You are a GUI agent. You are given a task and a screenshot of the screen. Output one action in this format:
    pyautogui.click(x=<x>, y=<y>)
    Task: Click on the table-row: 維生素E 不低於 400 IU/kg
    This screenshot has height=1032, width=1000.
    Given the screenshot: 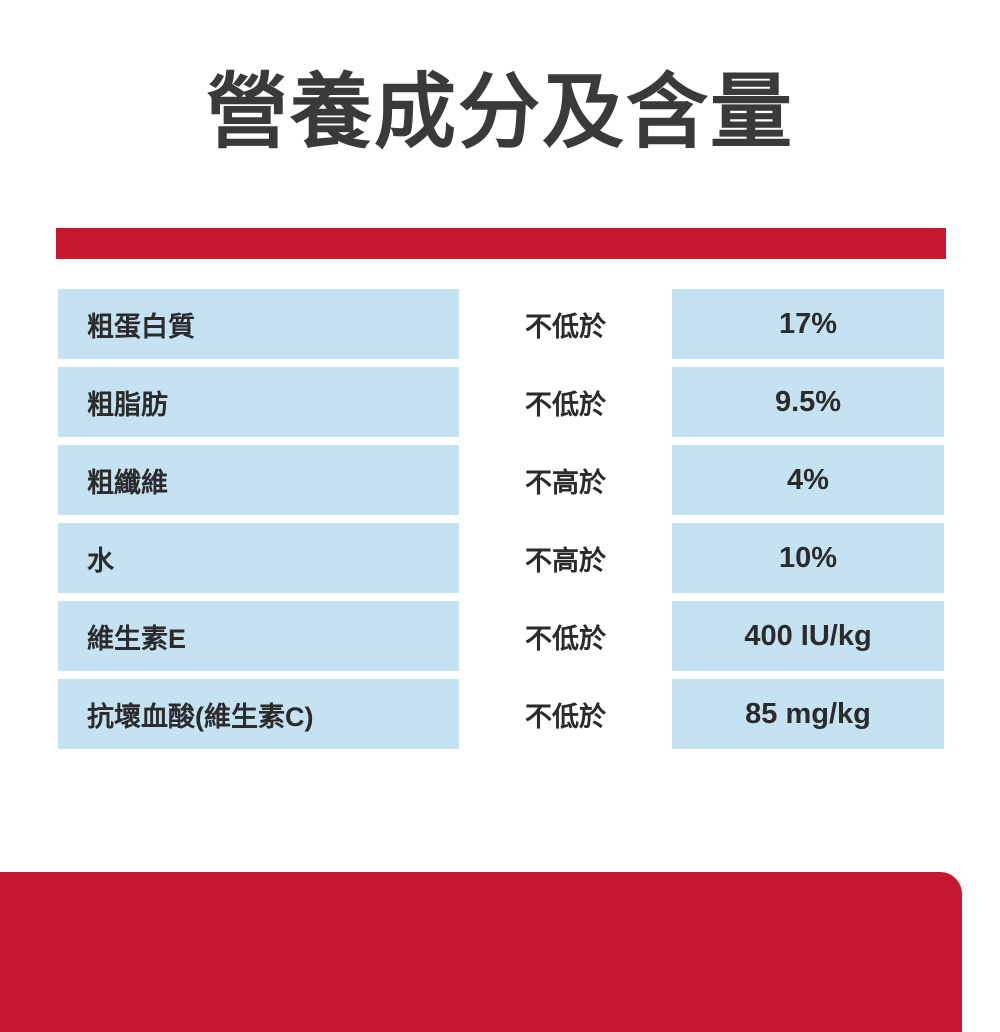 What is the action you would take?
    pyautogui.click(x=500, y=636)
    